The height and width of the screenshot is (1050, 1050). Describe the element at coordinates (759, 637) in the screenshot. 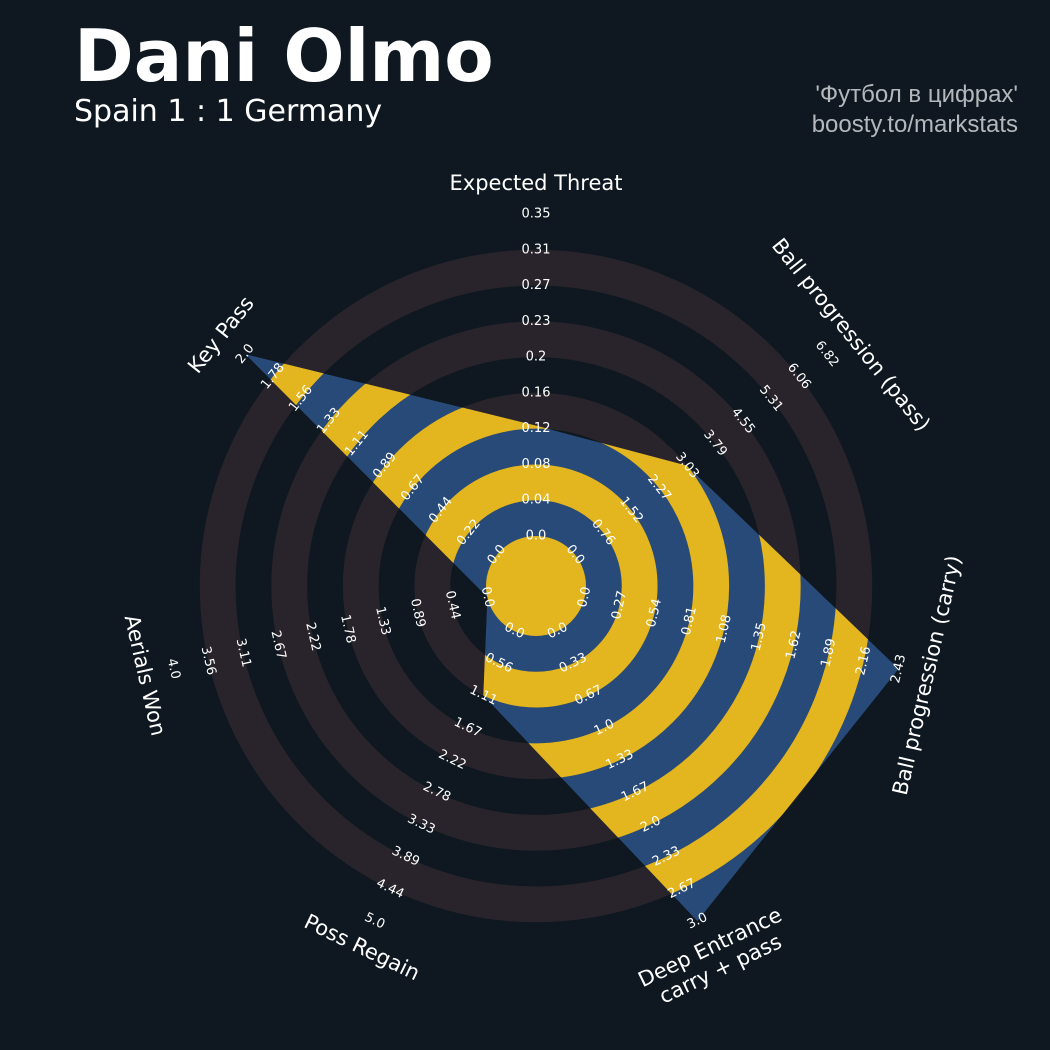

I see `radar-tick-label: 1.35` at that location.